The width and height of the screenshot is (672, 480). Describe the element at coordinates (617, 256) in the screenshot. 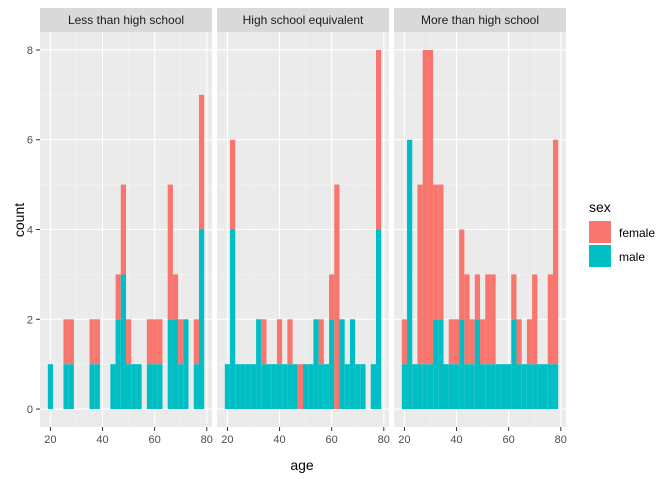

I see `legend-item-male: male` at that location.